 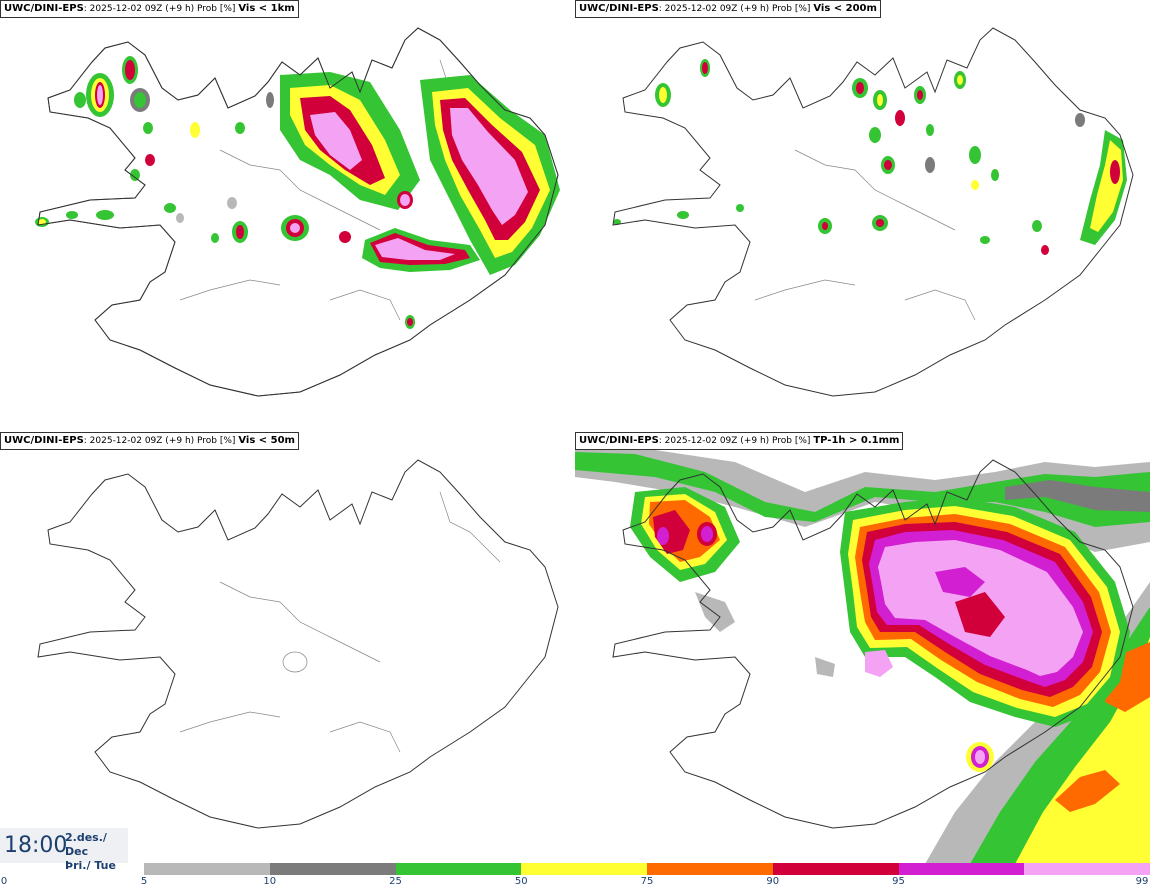 I want to click on date-line: 2.des./ Dec, so click(x=86, y=844).